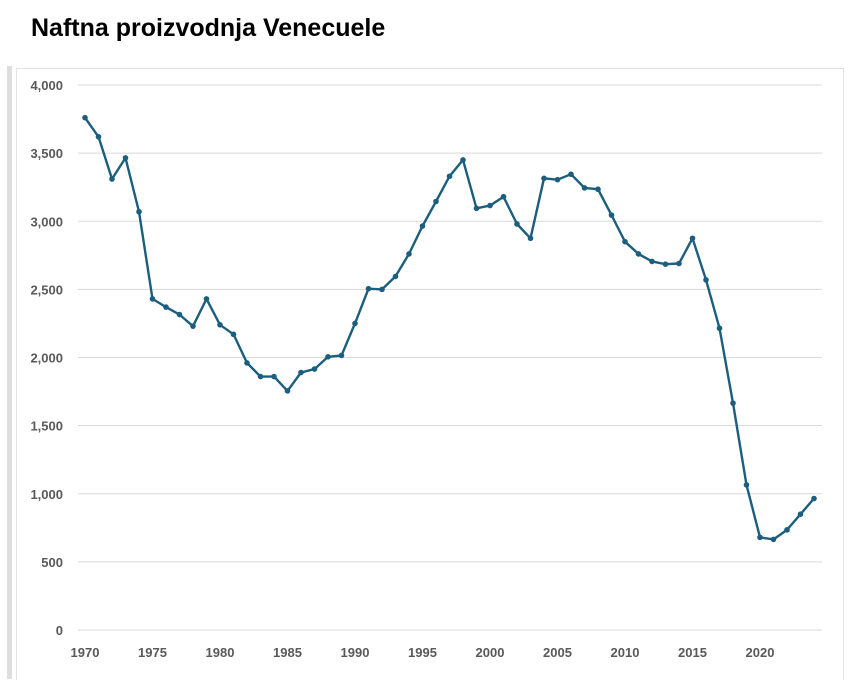  I want to click on y-tick-label: 0, so click(59, 630).